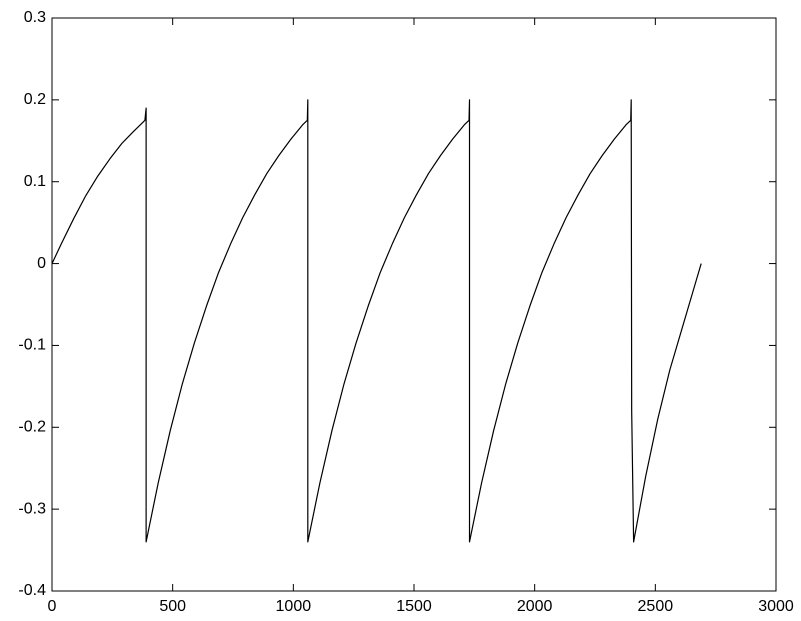  What do you see at coordinates (172, 606) in the screenshot?
I see `x-tick-label: 500` at bounding box center [172, 606].